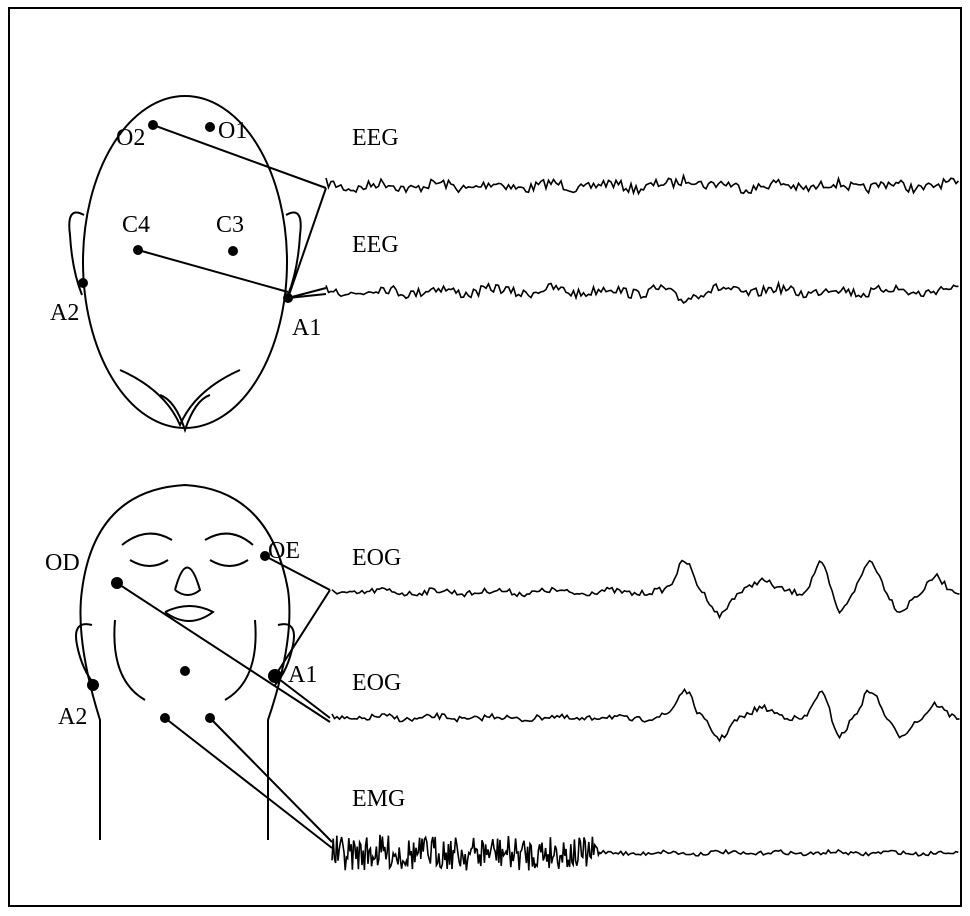 The height and width of the screenshot is (916, 970). What do you see at coordinates (232, 131) in the screenshot?
I see `electrode-label: O1` at bounding box center [232, 131].